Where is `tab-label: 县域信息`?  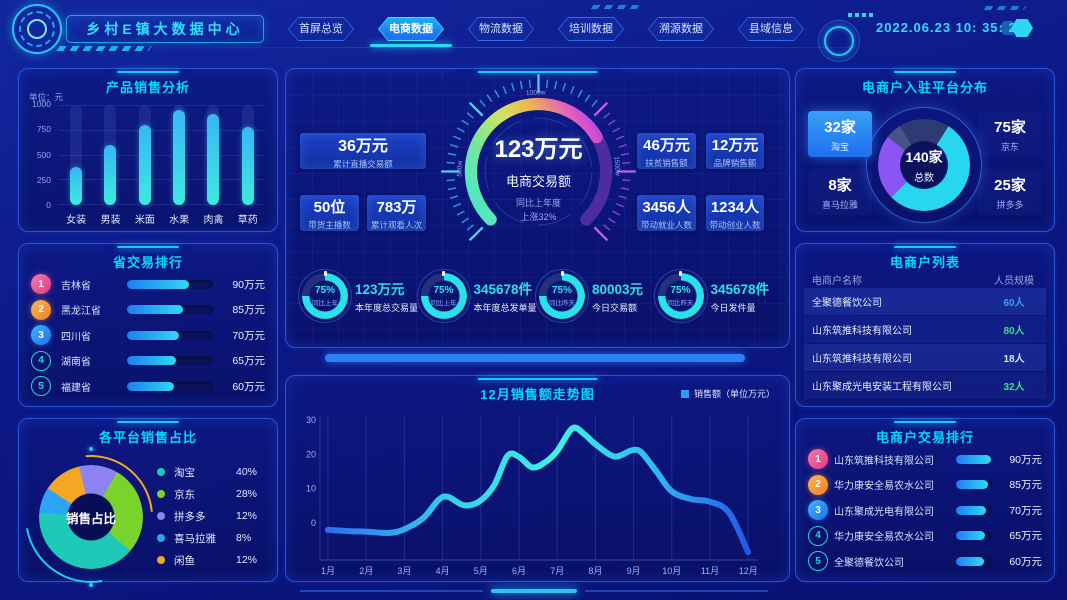 tab-label: 县域信息 is located at coordinates (771, 29).